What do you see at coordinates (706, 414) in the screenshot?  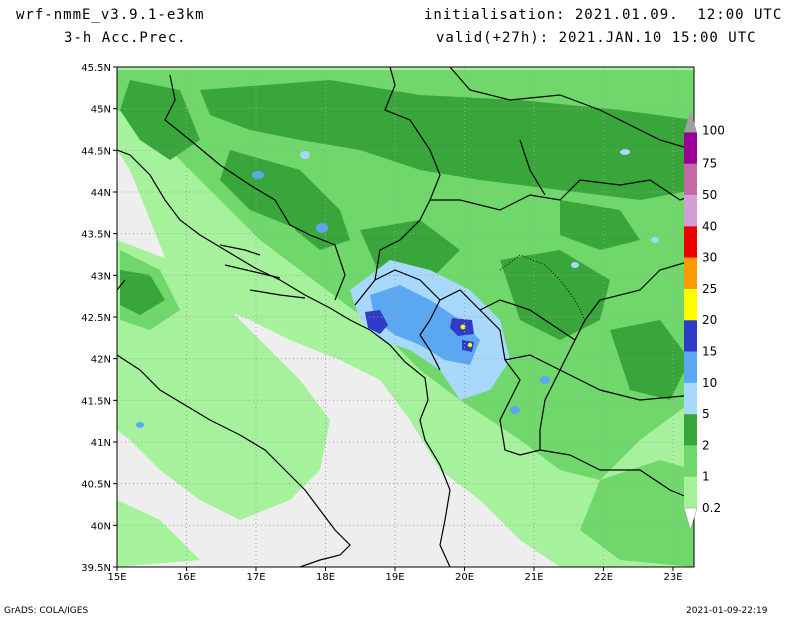 I see `legend-label: 5` at bounding box center [706, 414].